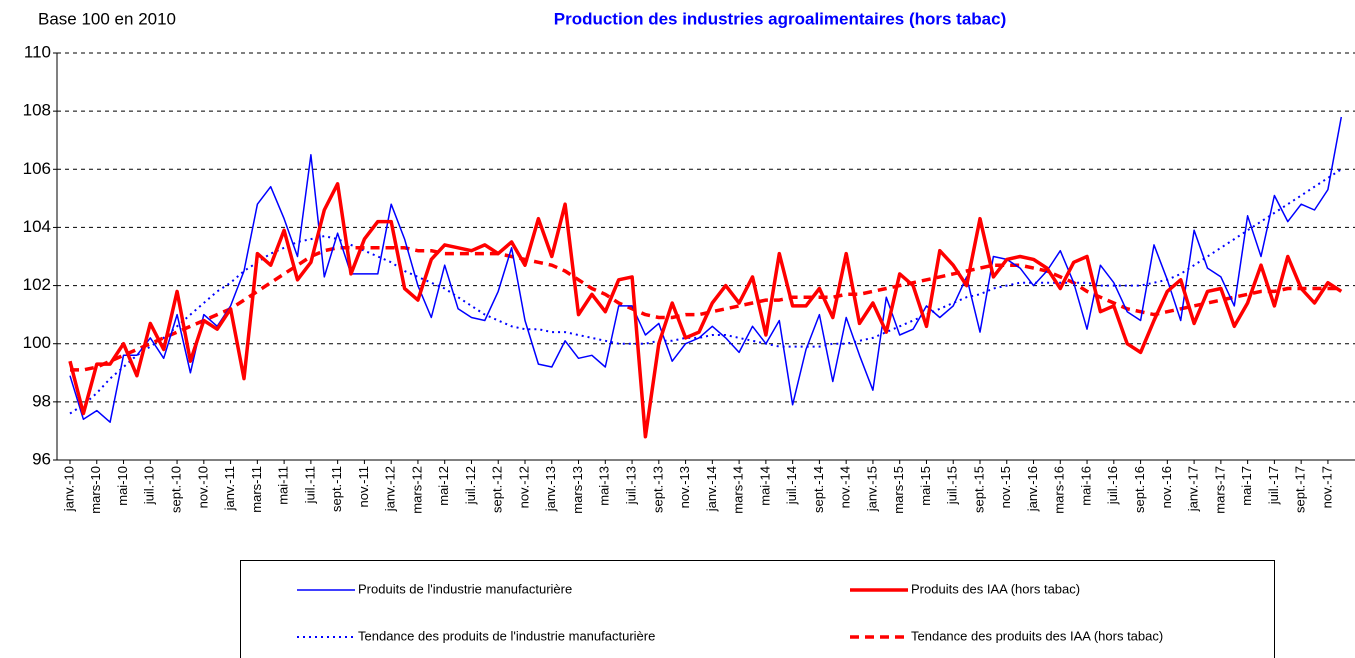 This screenshot has width=1355, height=658. What do you see at coordinates (41, 458) in the screenshot?
I see `y-tick-label: 96` at bounding box center [41, 458].